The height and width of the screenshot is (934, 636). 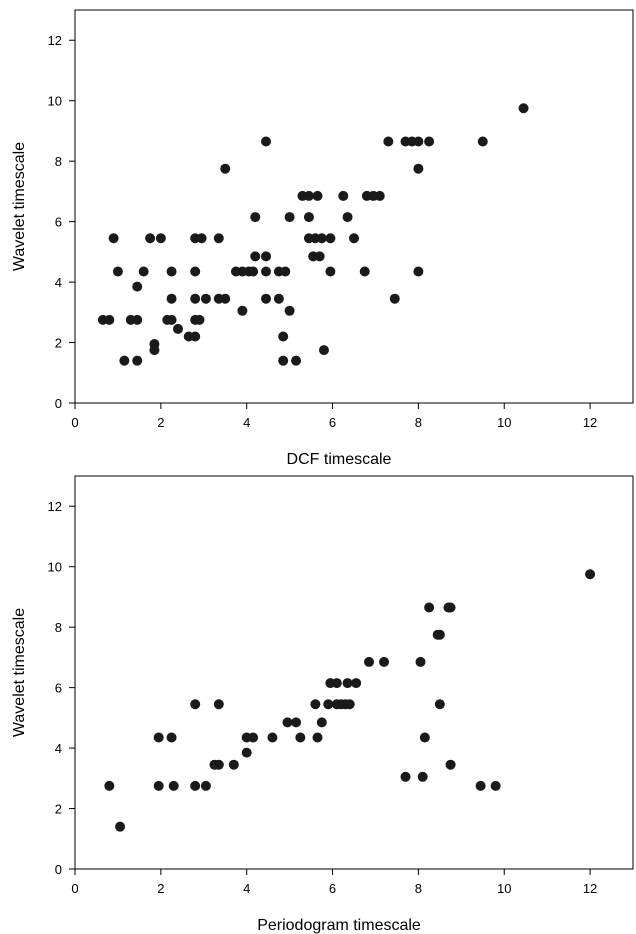 What do you see at coordinates (339, 925) in the screenshot?
I see `x-axis-title: Periodogram timescale` at bounding box center [339, 925].